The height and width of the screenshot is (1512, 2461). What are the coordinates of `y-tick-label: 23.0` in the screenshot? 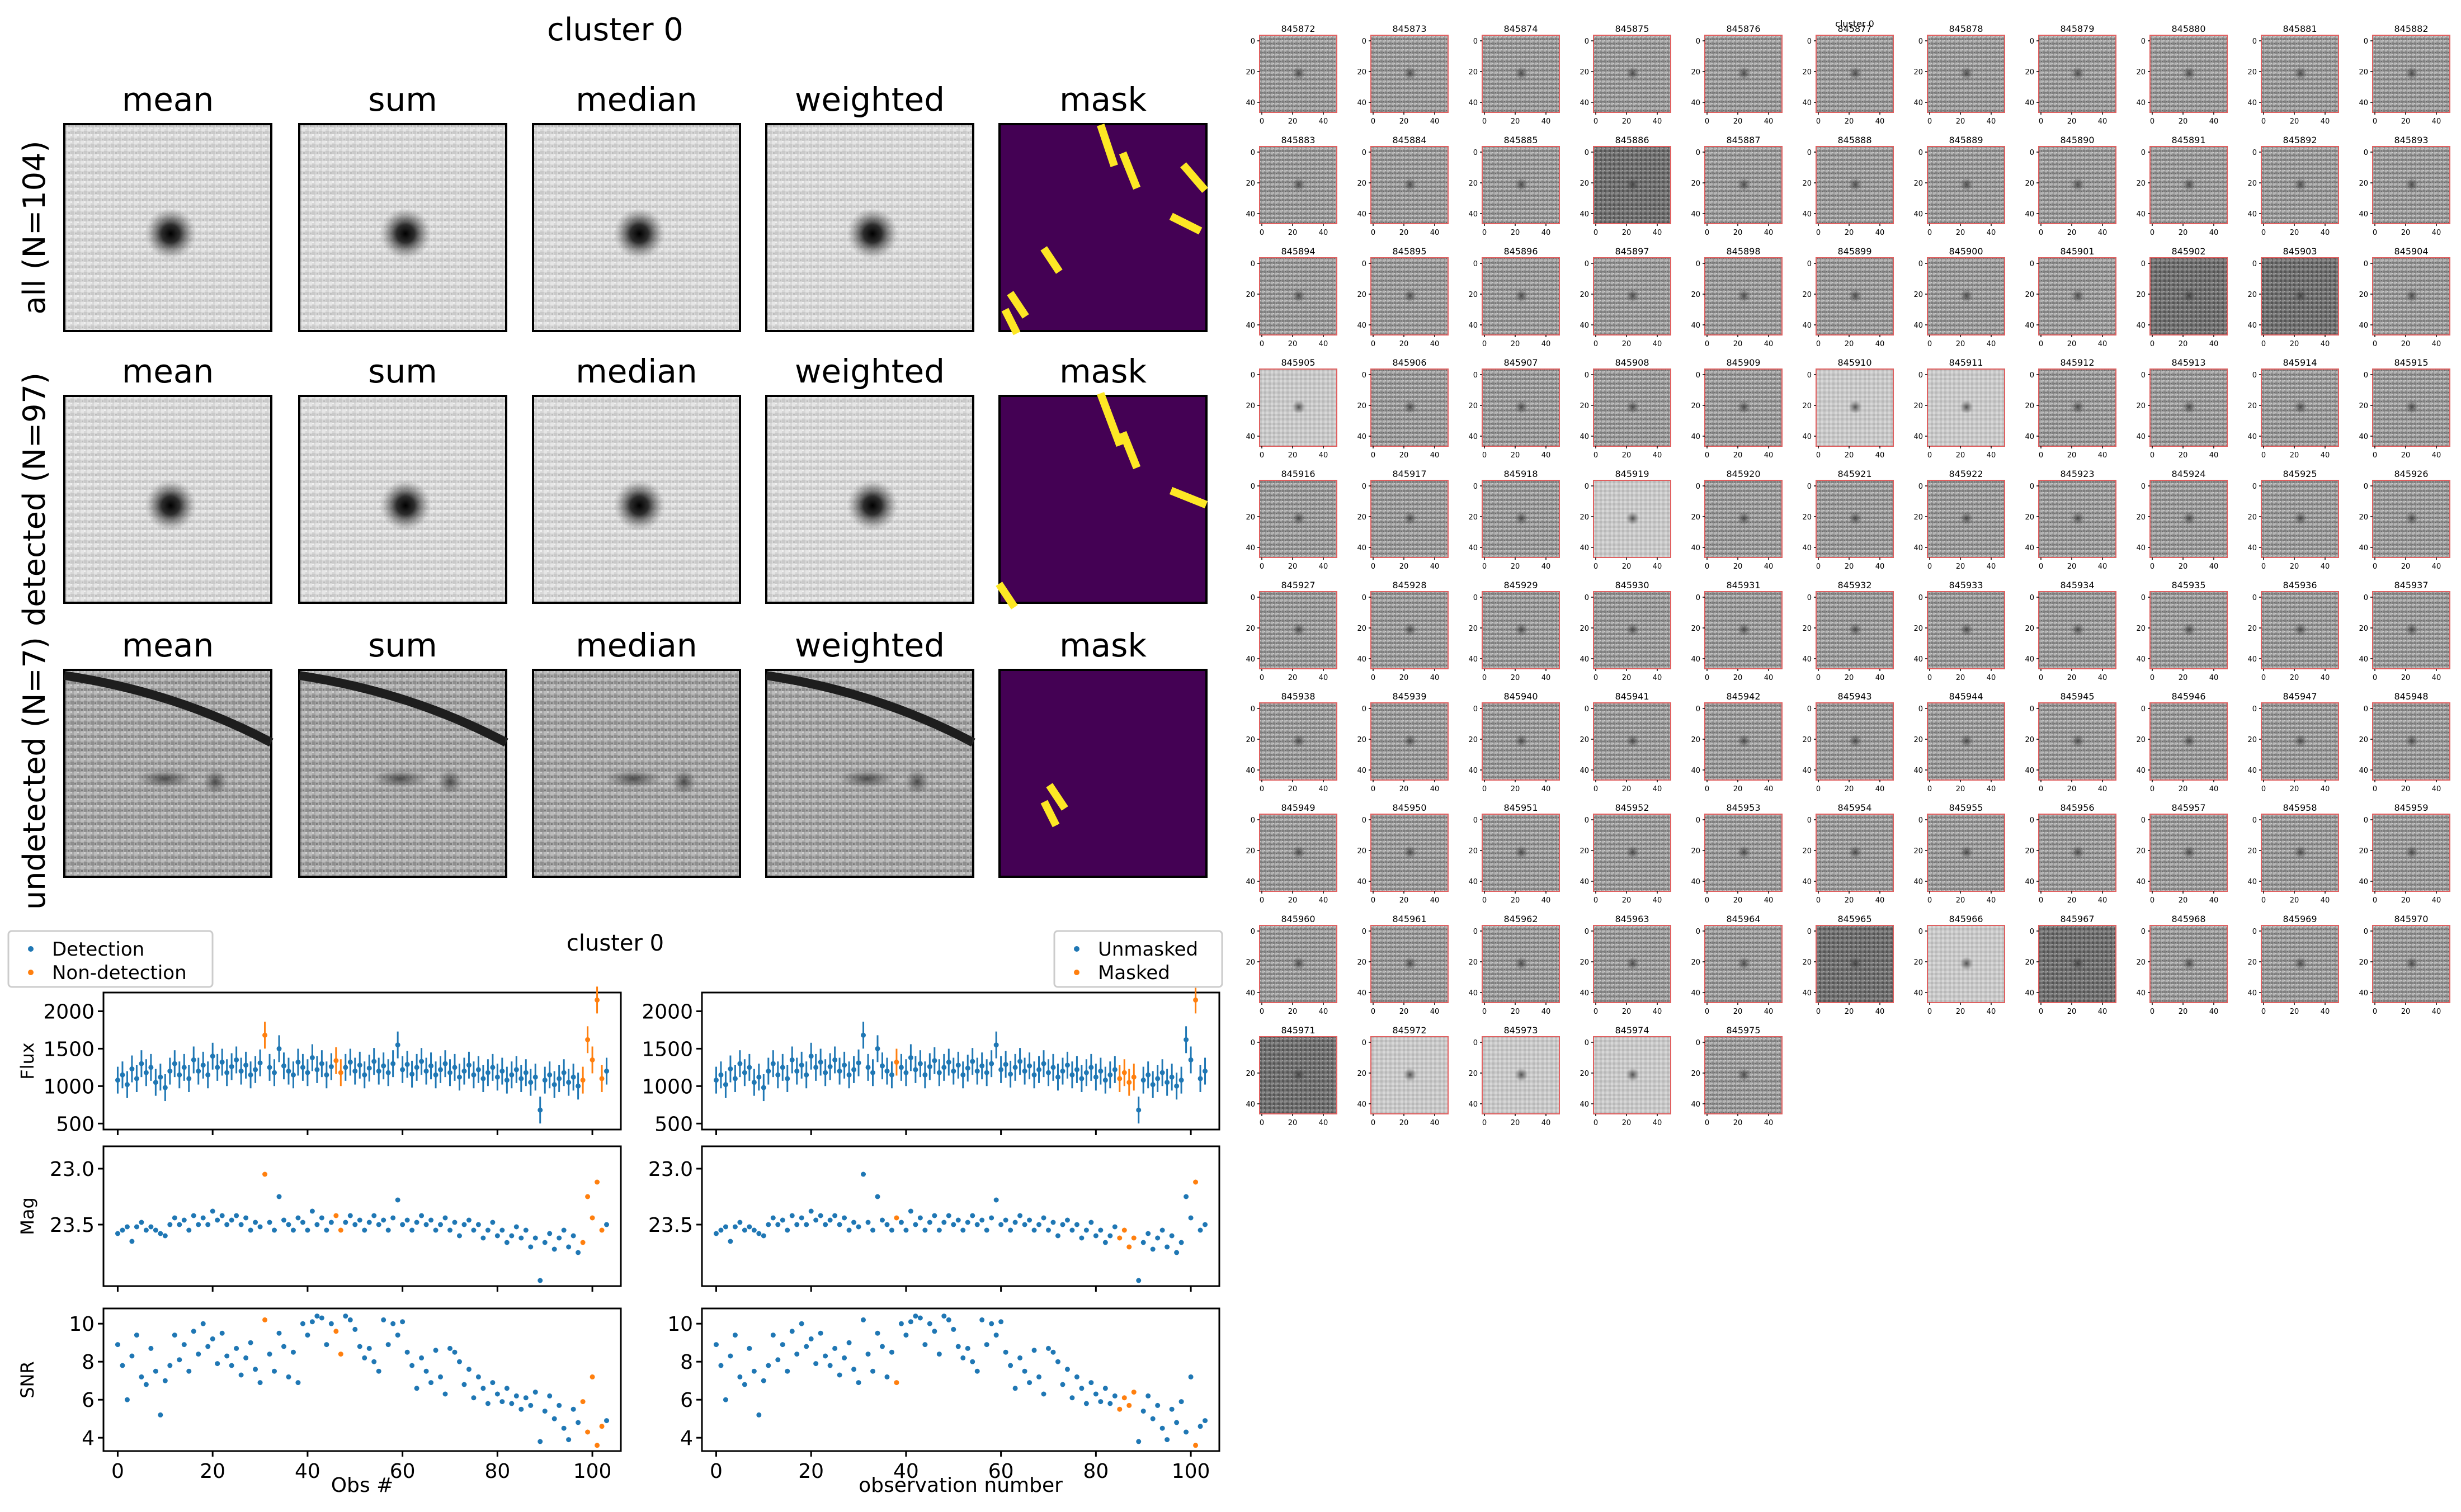 It's located at (72, 1169).